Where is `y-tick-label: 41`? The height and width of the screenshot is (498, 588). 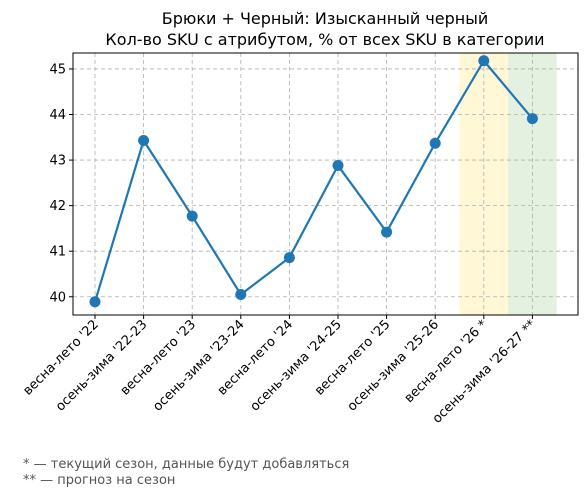
y-tick-label: 41 is located at coordinates (57, 252).